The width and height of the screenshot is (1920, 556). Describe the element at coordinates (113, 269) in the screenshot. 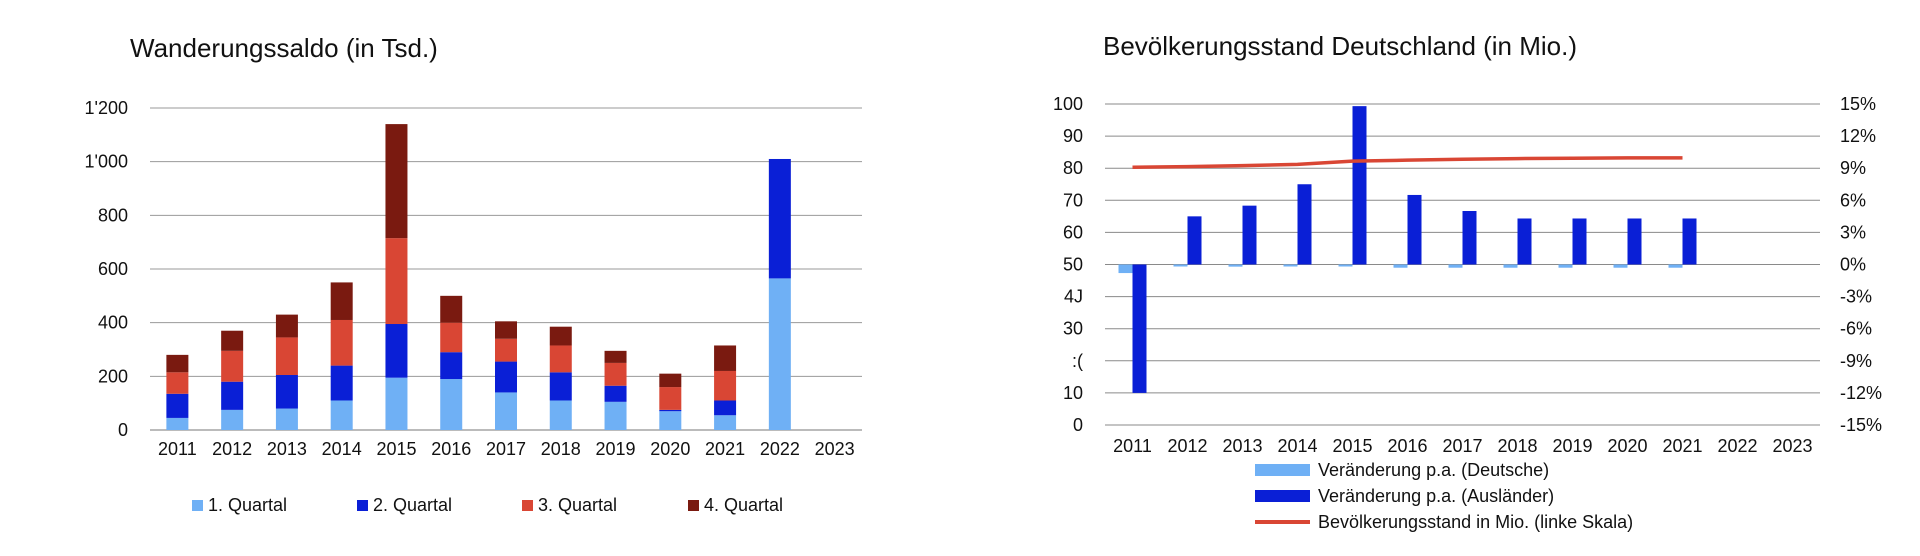

I see `y-tick-label: 600` at that location.